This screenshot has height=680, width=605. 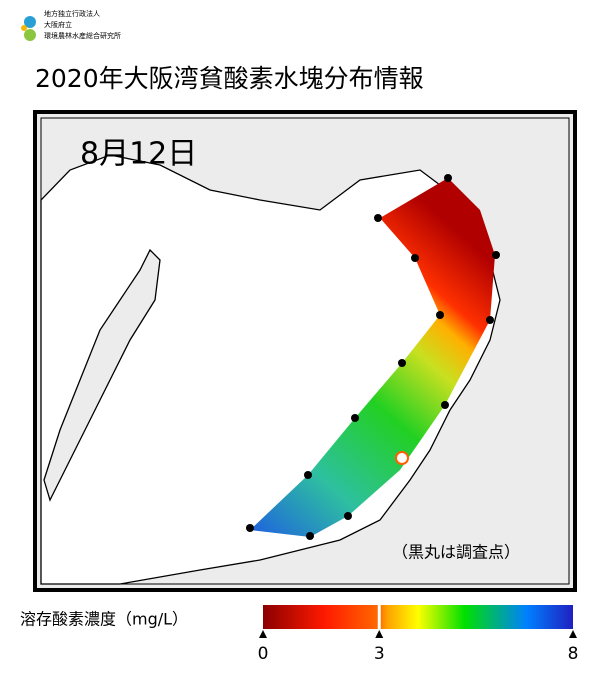 I want to click on org-line: 大阪府立, so click(x=58, y=24).